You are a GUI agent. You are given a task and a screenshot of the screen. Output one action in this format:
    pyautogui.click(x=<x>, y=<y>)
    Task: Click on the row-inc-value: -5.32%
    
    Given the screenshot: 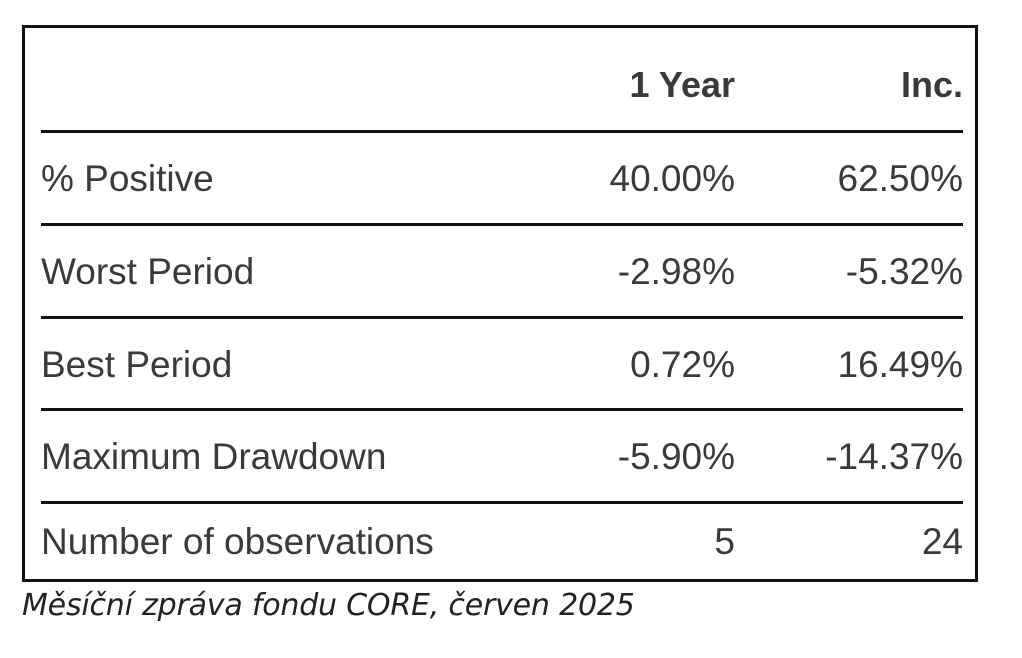 What is the action you would take?
    pyautogui.click(x=904, y=271)
    